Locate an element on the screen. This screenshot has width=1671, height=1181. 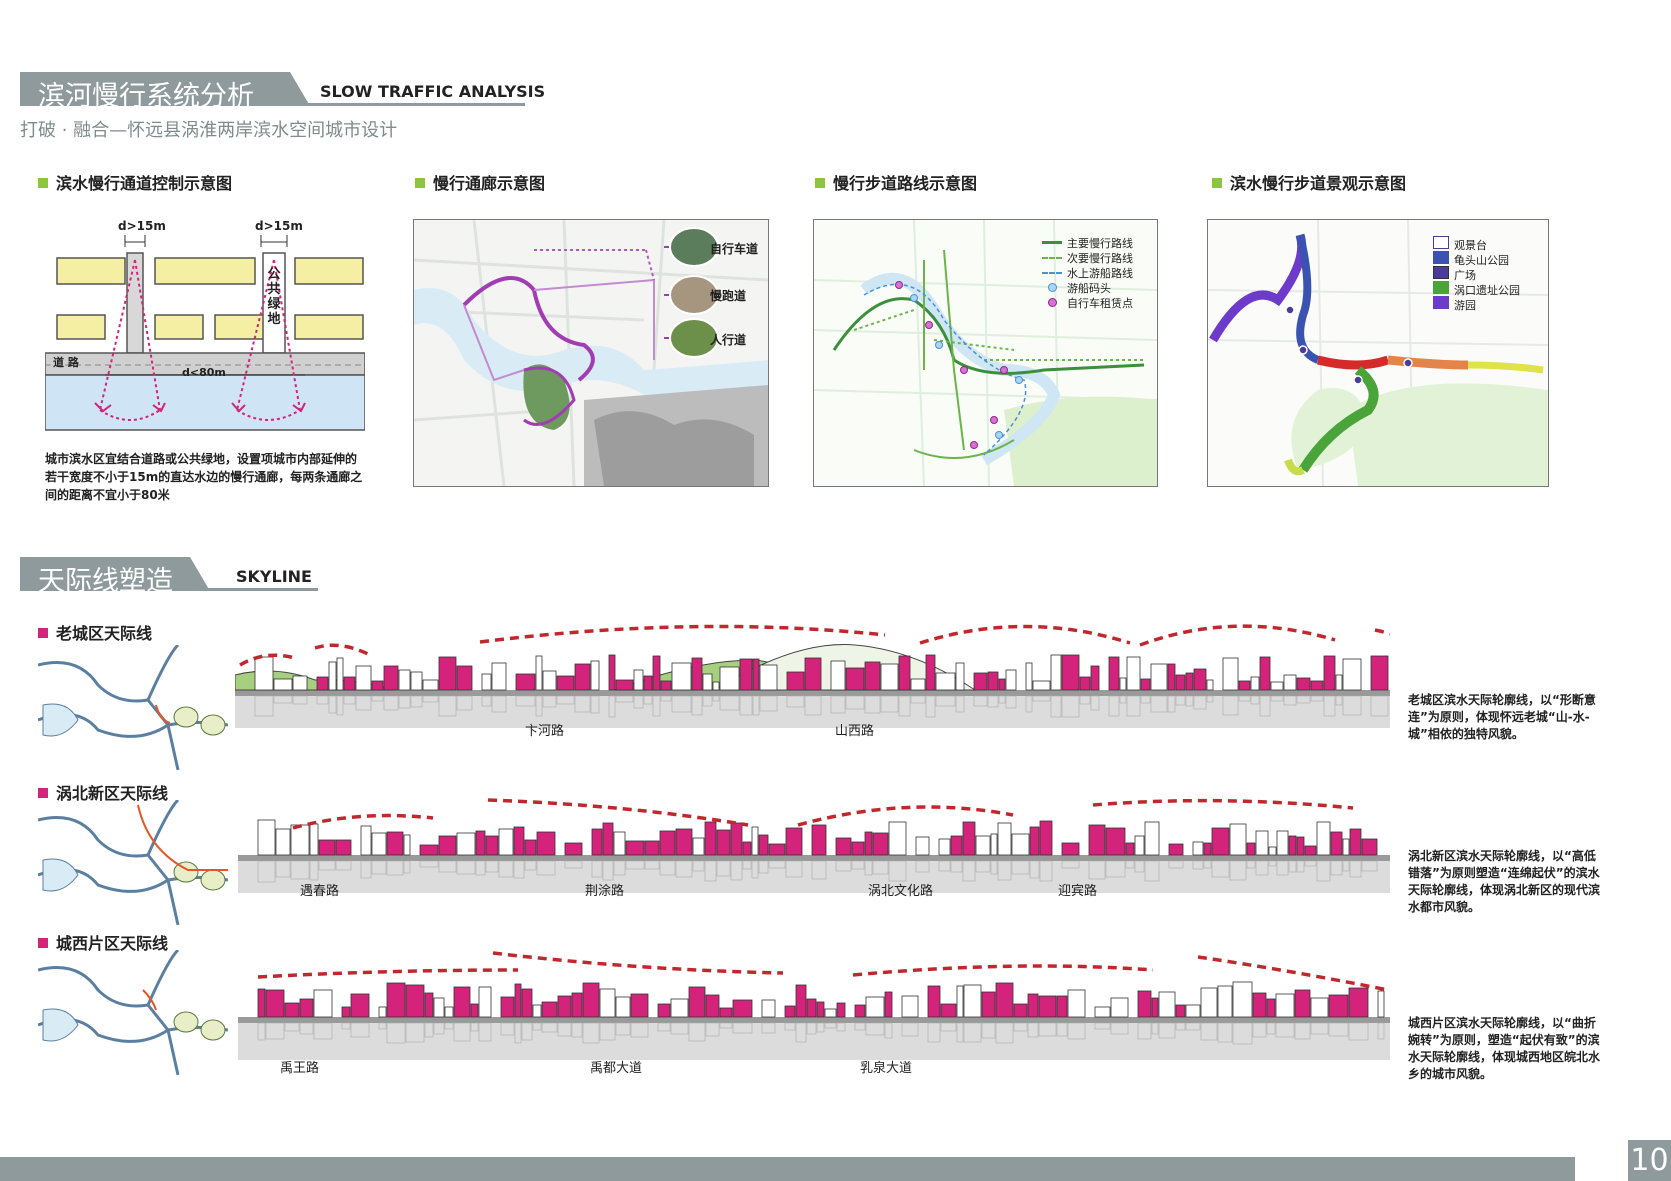
section-banner-skyline: 天际线塑造 SKYLINE is located at coordinates (169, 577).